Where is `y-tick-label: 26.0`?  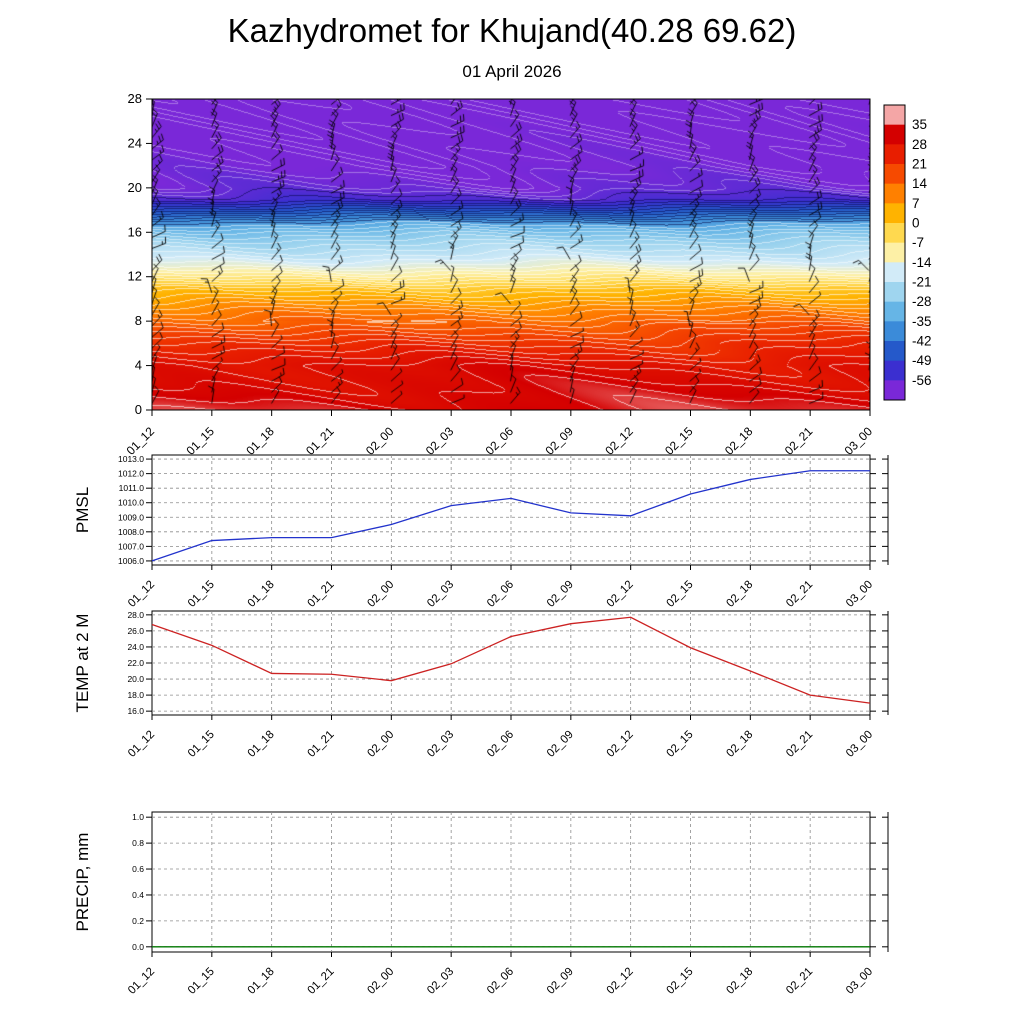
y-tick-label: 26.0 is located at coordinates (135, 631).